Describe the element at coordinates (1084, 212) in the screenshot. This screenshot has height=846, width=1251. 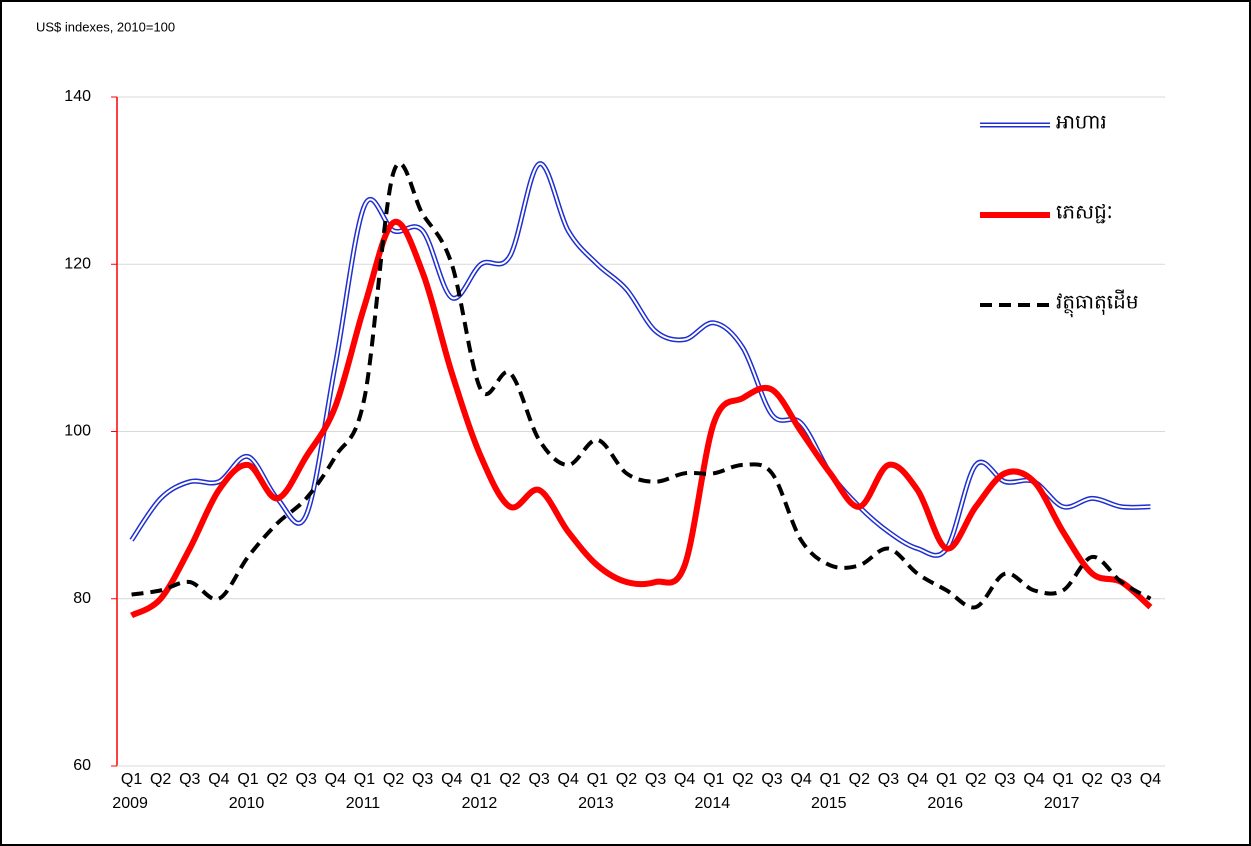
I see `legend-label: ភេសជ្ជៈ` at that location.